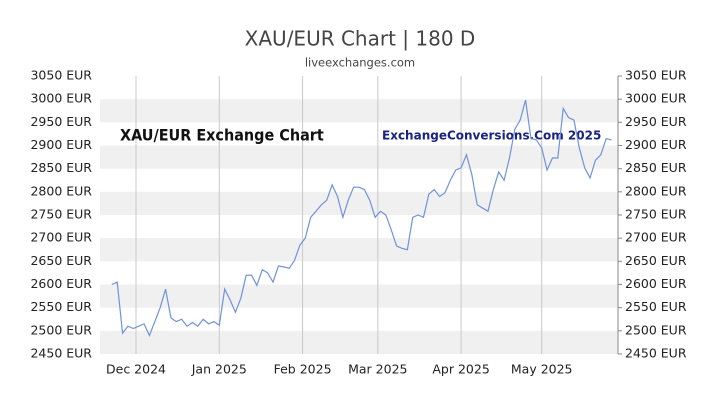  Describe the element at coordinates (222, 135) in the screenshot. I see `annotation: XAU/EUR Exchange Chart` at that location.